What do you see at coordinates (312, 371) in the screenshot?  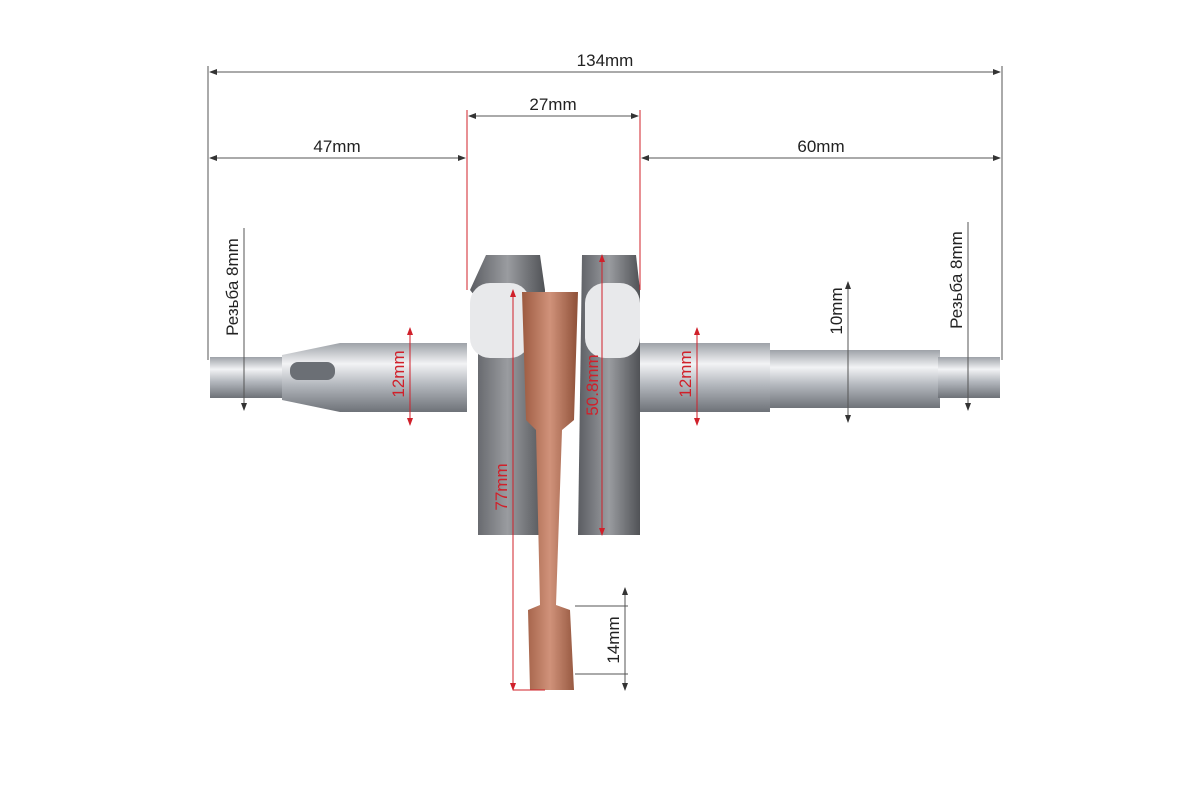 I see `keyway` at bounding box center [312, 371].